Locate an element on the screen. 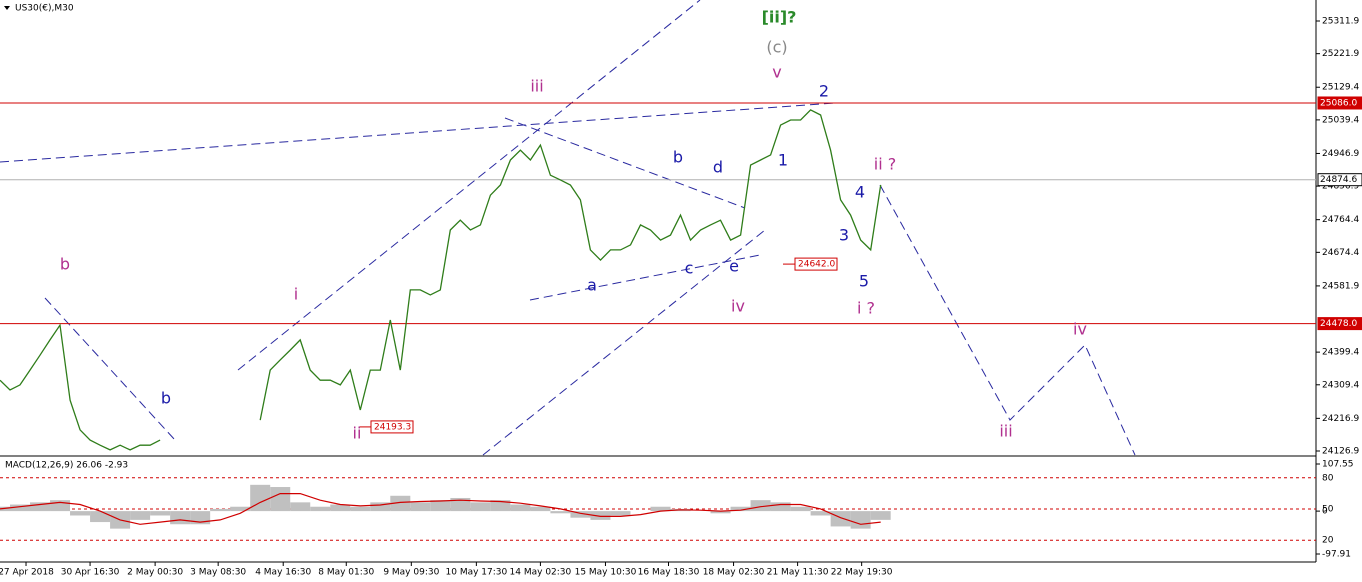  x-tick-label: 15 May 10:30 is located at coordinates (606, 573).